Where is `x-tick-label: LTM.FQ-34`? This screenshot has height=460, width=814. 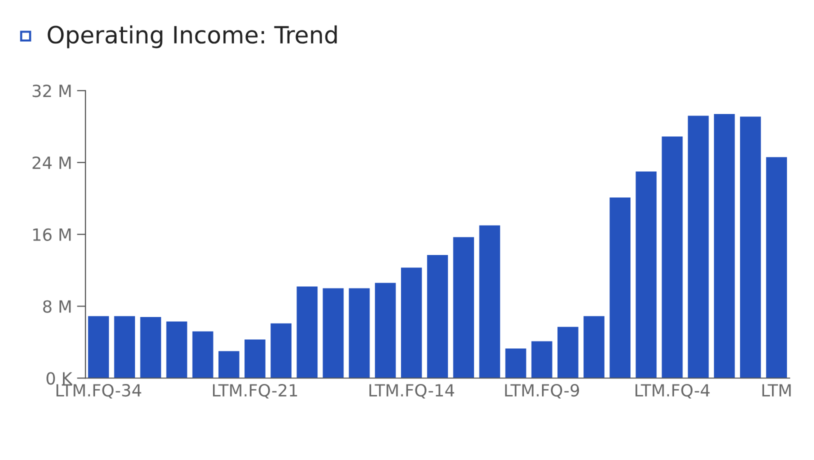
x-tick-label: LTM.FQ-34 is located at coordinates (99, 391).